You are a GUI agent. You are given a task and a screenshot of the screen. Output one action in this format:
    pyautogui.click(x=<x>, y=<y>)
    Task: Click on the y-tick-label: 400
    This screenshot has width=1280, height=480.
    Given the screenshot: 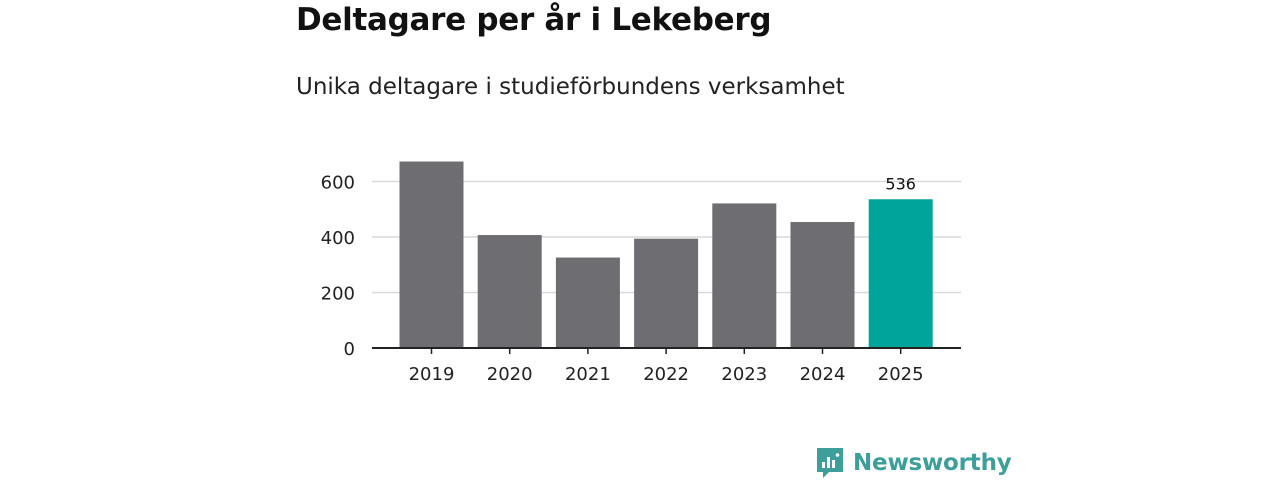 What is the action you would take?
    pyautogui.click(x=338, y=238)
    